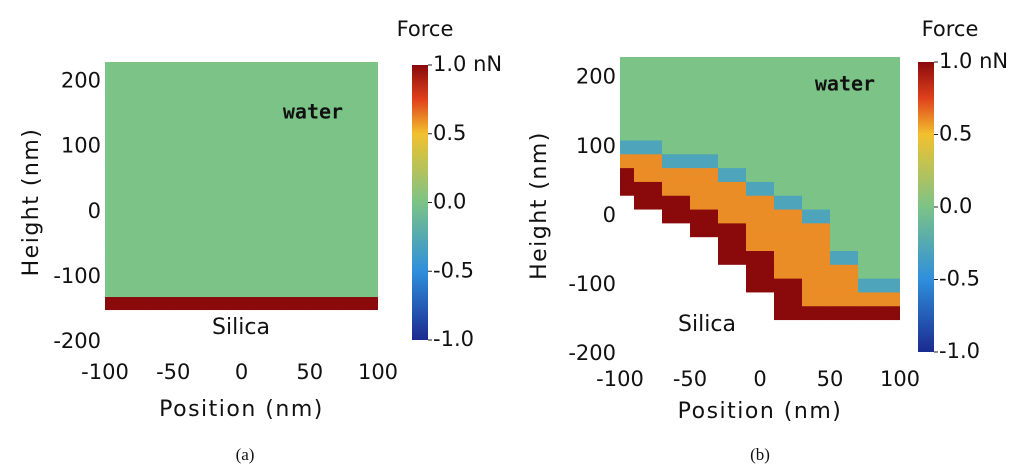  I want to click on colorbar-tick-label: 0.0, so click(449, 202).